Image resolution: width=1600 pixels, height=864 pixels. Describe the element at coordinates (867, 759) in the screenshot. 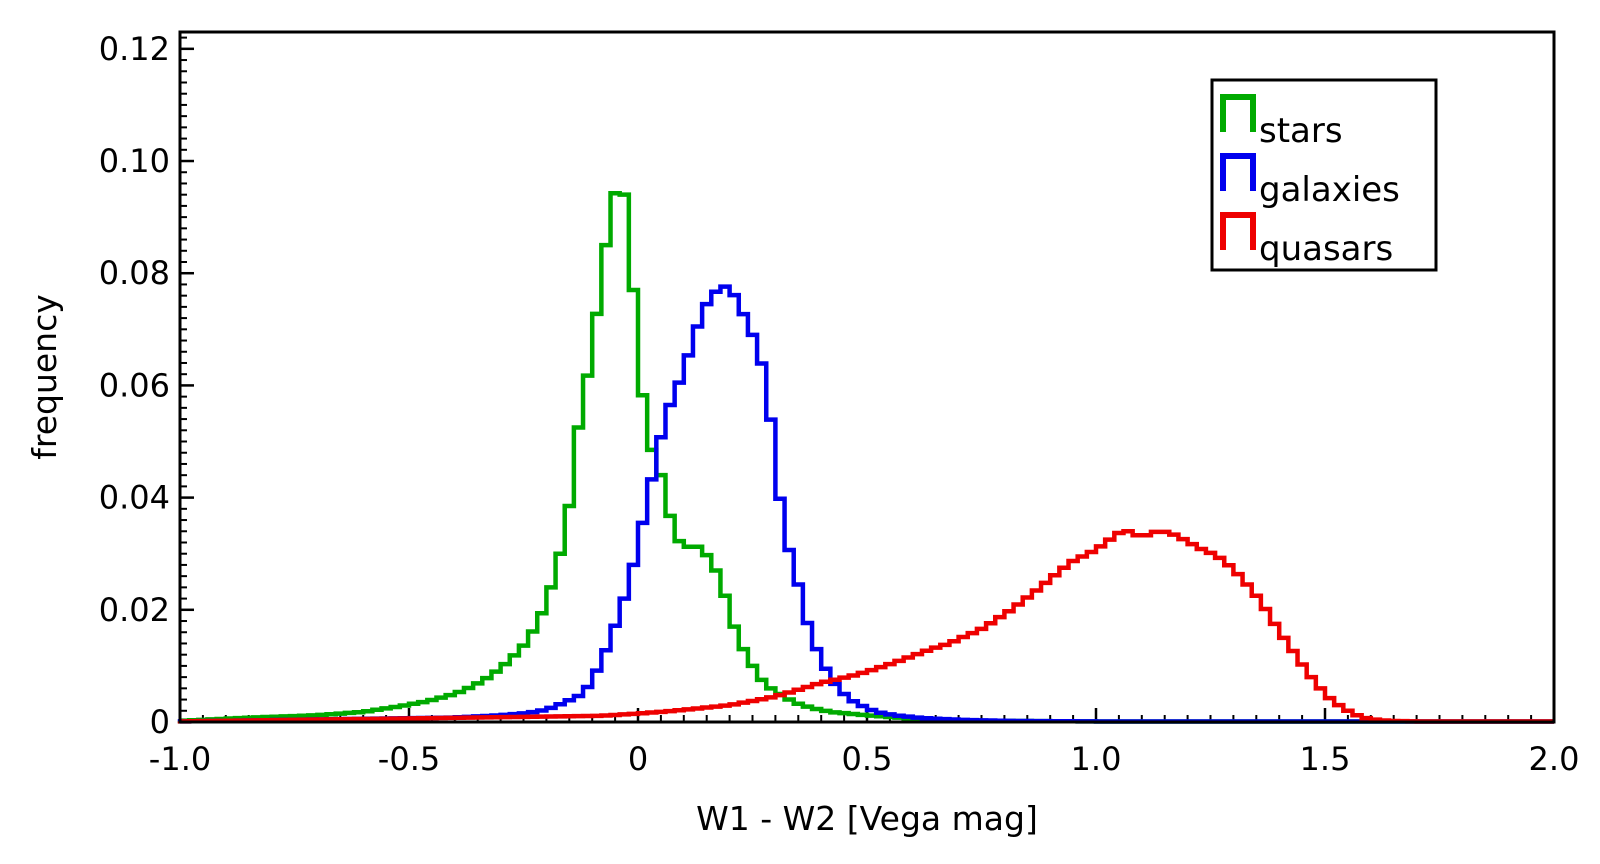

I see `x-tick-label: 0.5` at that location.